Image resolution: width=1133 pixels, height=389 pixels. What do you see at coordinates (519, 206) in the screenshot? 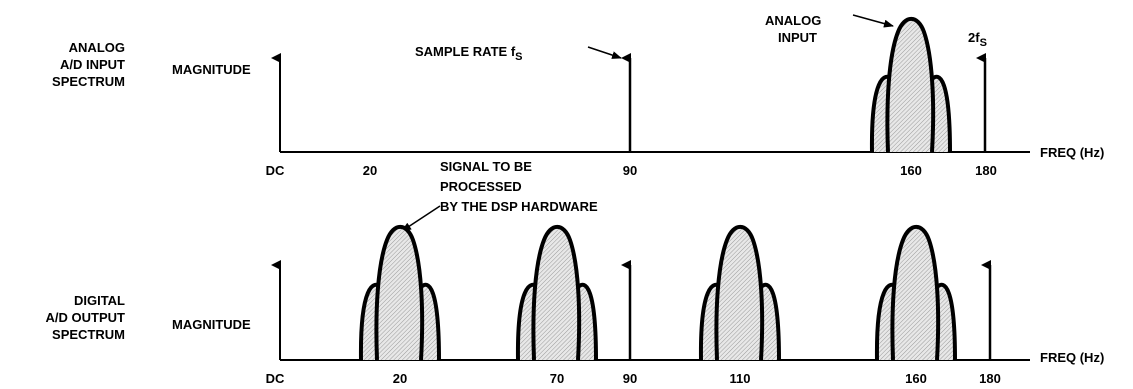
I see `signal-label-line-3: BY THE DSP HARDWARE` at bounding box center [519, 206].